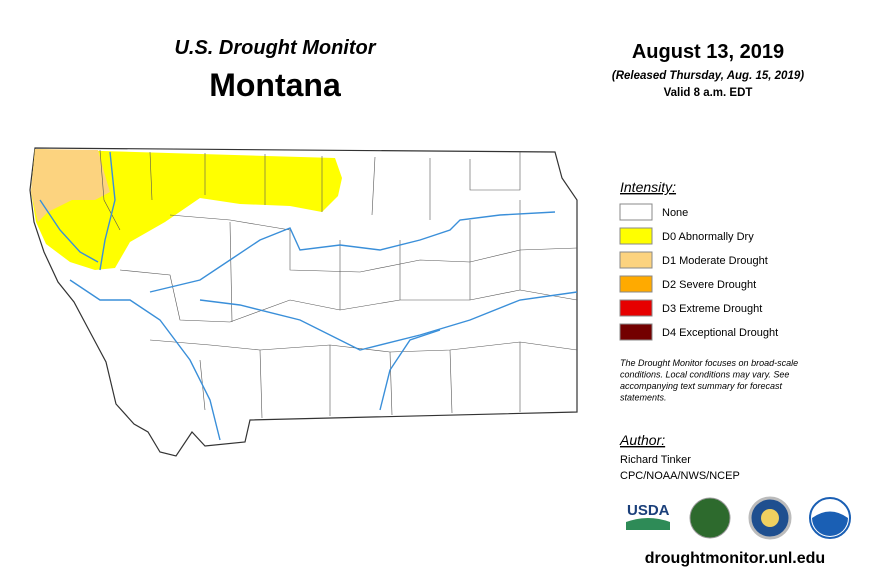 The image size is (880, 586). What do you see at coordinates (643, 398) in the screenshot?
I see `note-line: statements.` at bounding box center [643, 398].